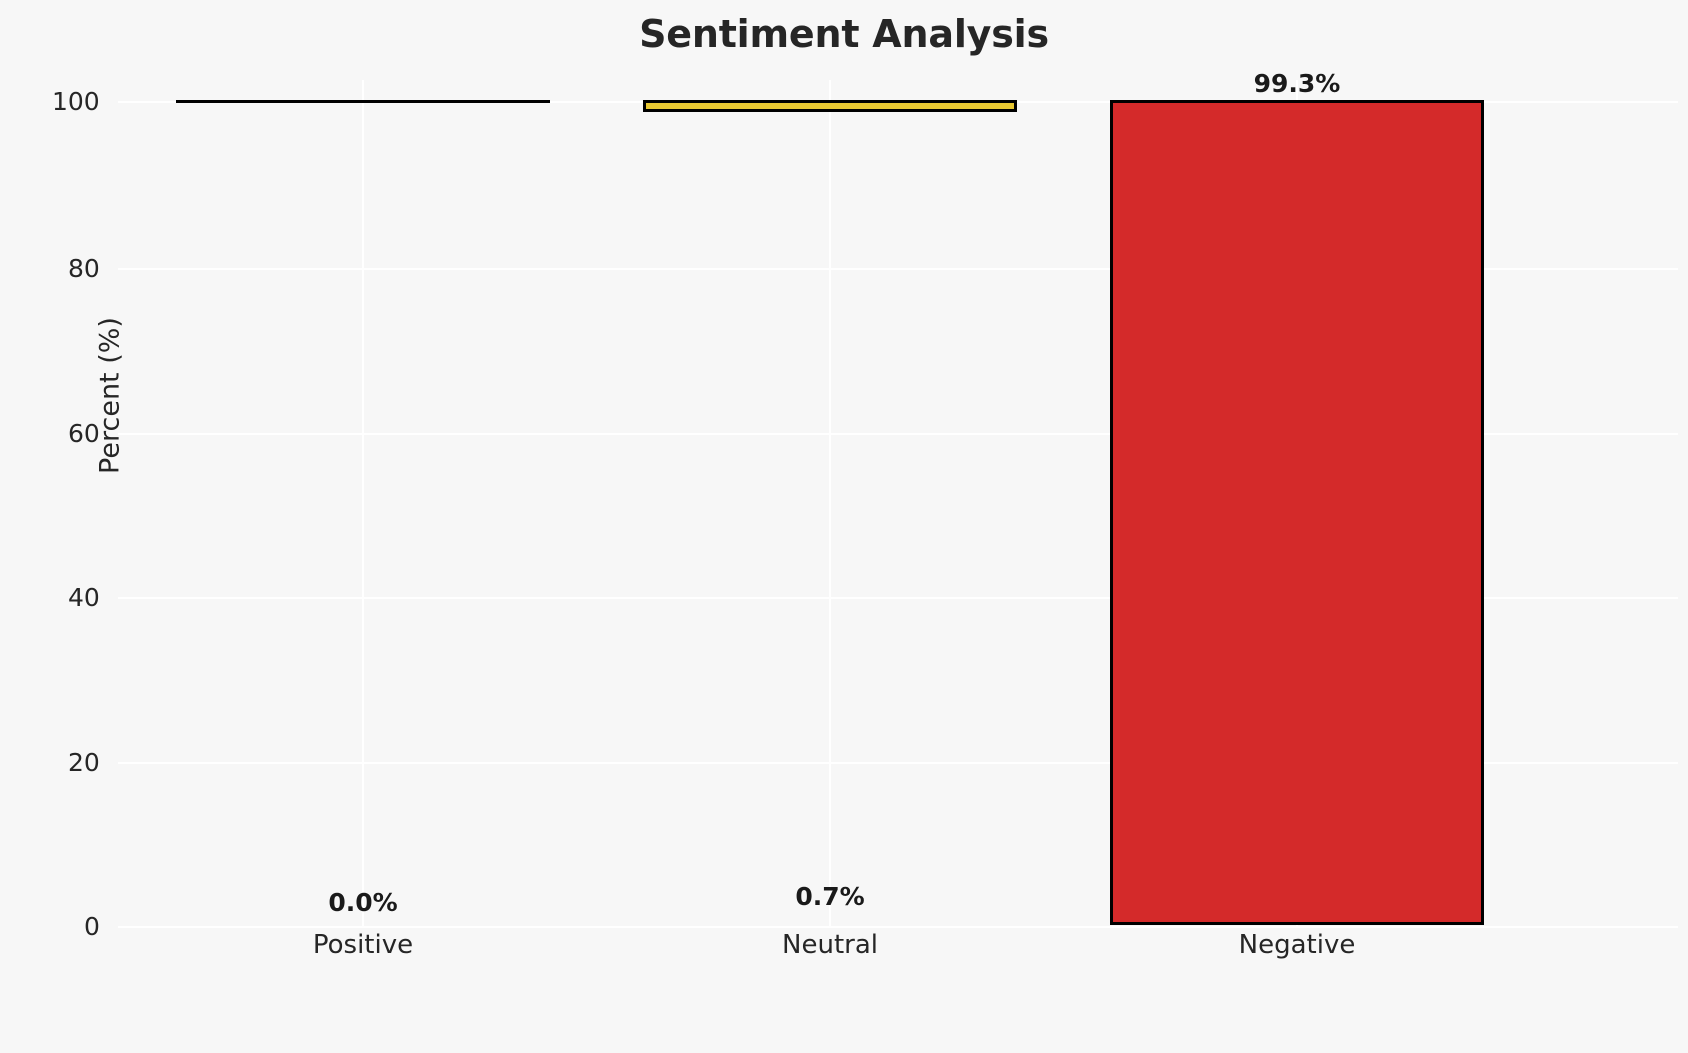 The width and height of the screenshot is (1688, 1053). What do you see at coordinates (84, 597) in the screenshot?
I see `y-tick-label-40: 40` at bounding box center [84, 597].